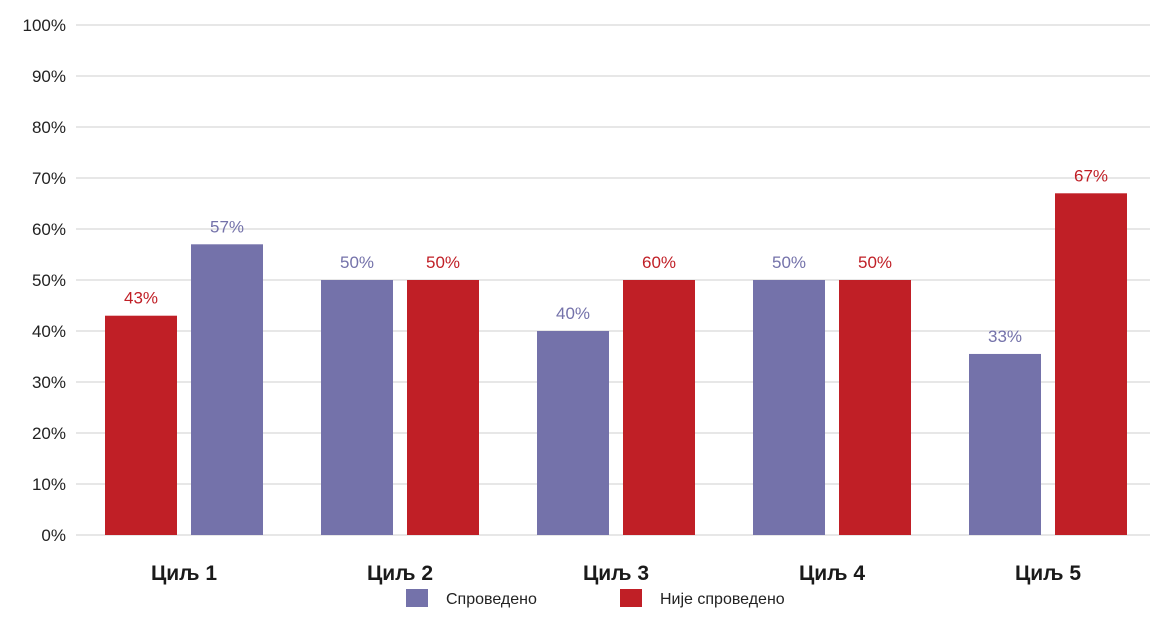  Describe the element at coordinates (53, 535) in the screenshot. I see `y-tick-label: 0%` at that location.